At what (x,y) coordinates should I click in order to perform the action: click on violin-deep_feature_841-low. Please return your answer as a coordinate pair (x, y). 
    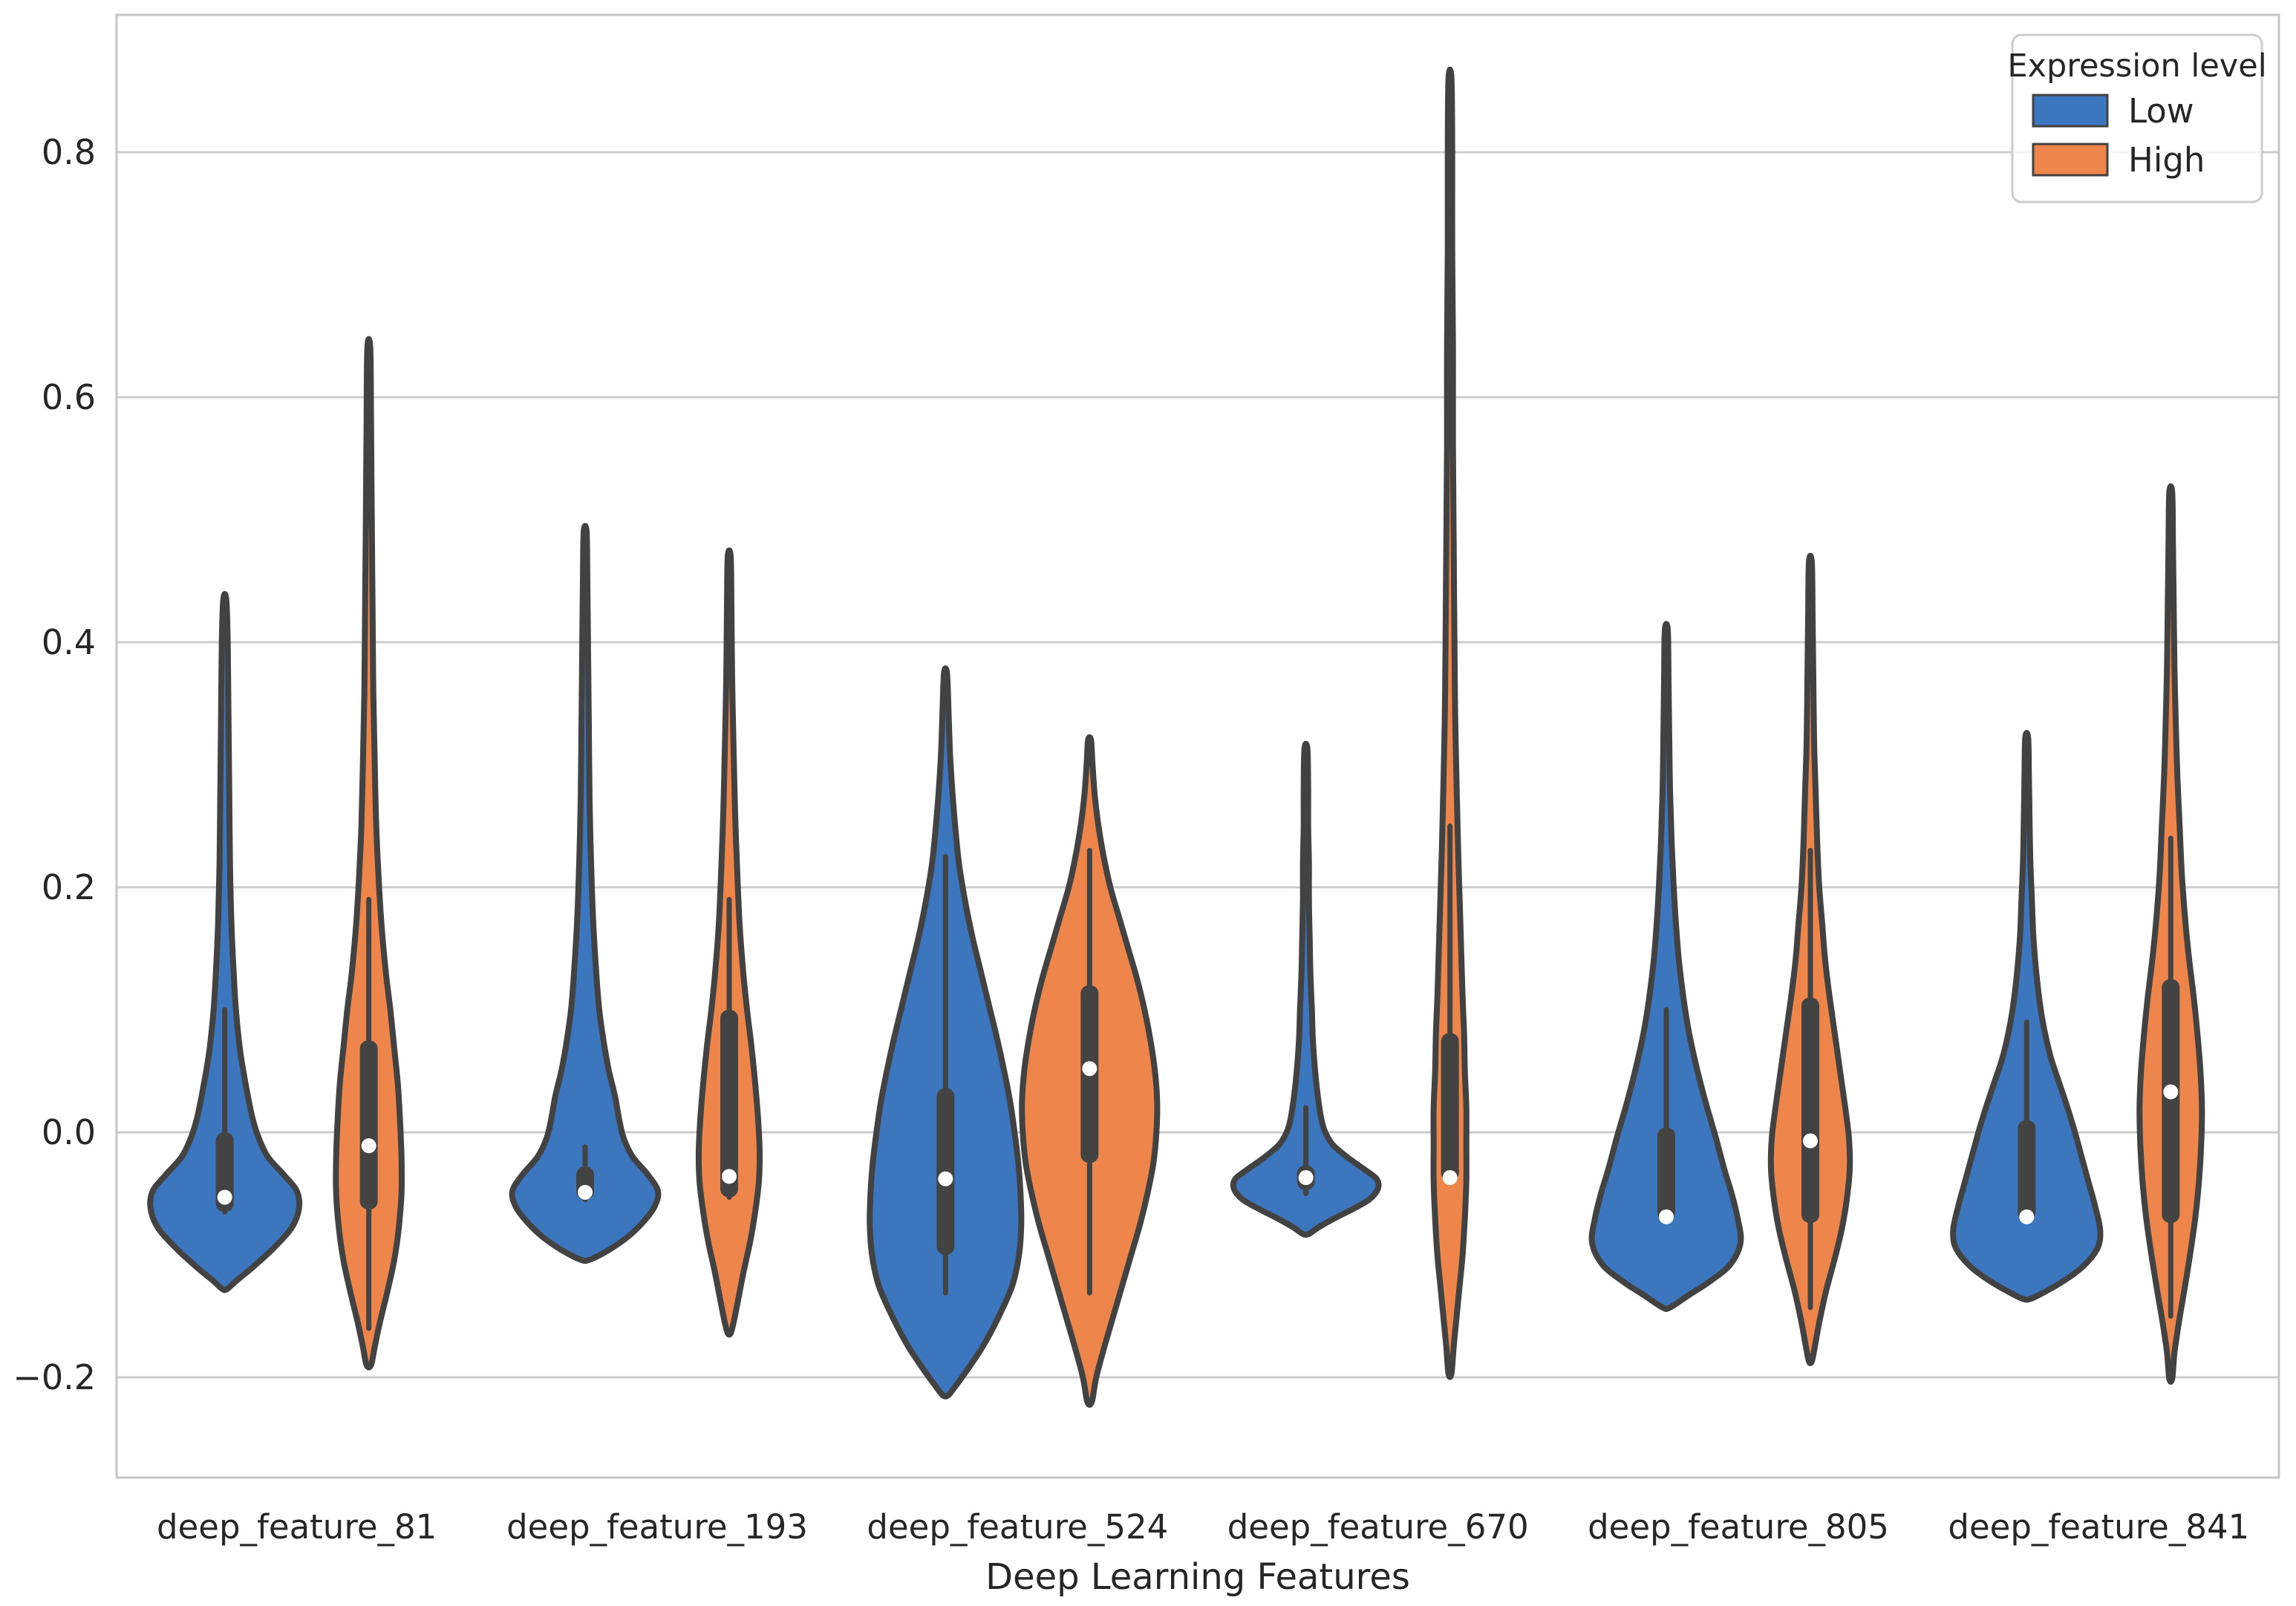
    Looking at the image, I should click on (2027, 1016).